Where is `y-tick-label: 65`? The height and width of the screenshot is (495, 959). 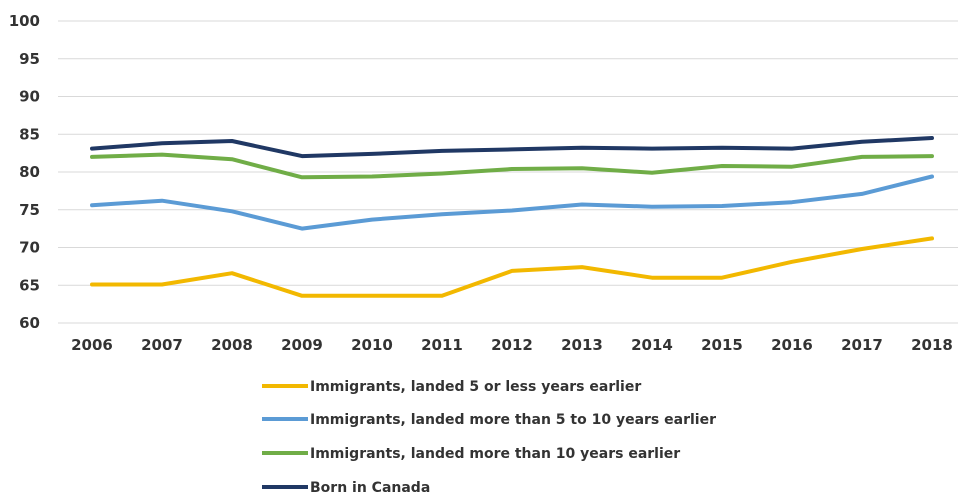 y-tick-label: 65 is located at coordinates (29, 285).